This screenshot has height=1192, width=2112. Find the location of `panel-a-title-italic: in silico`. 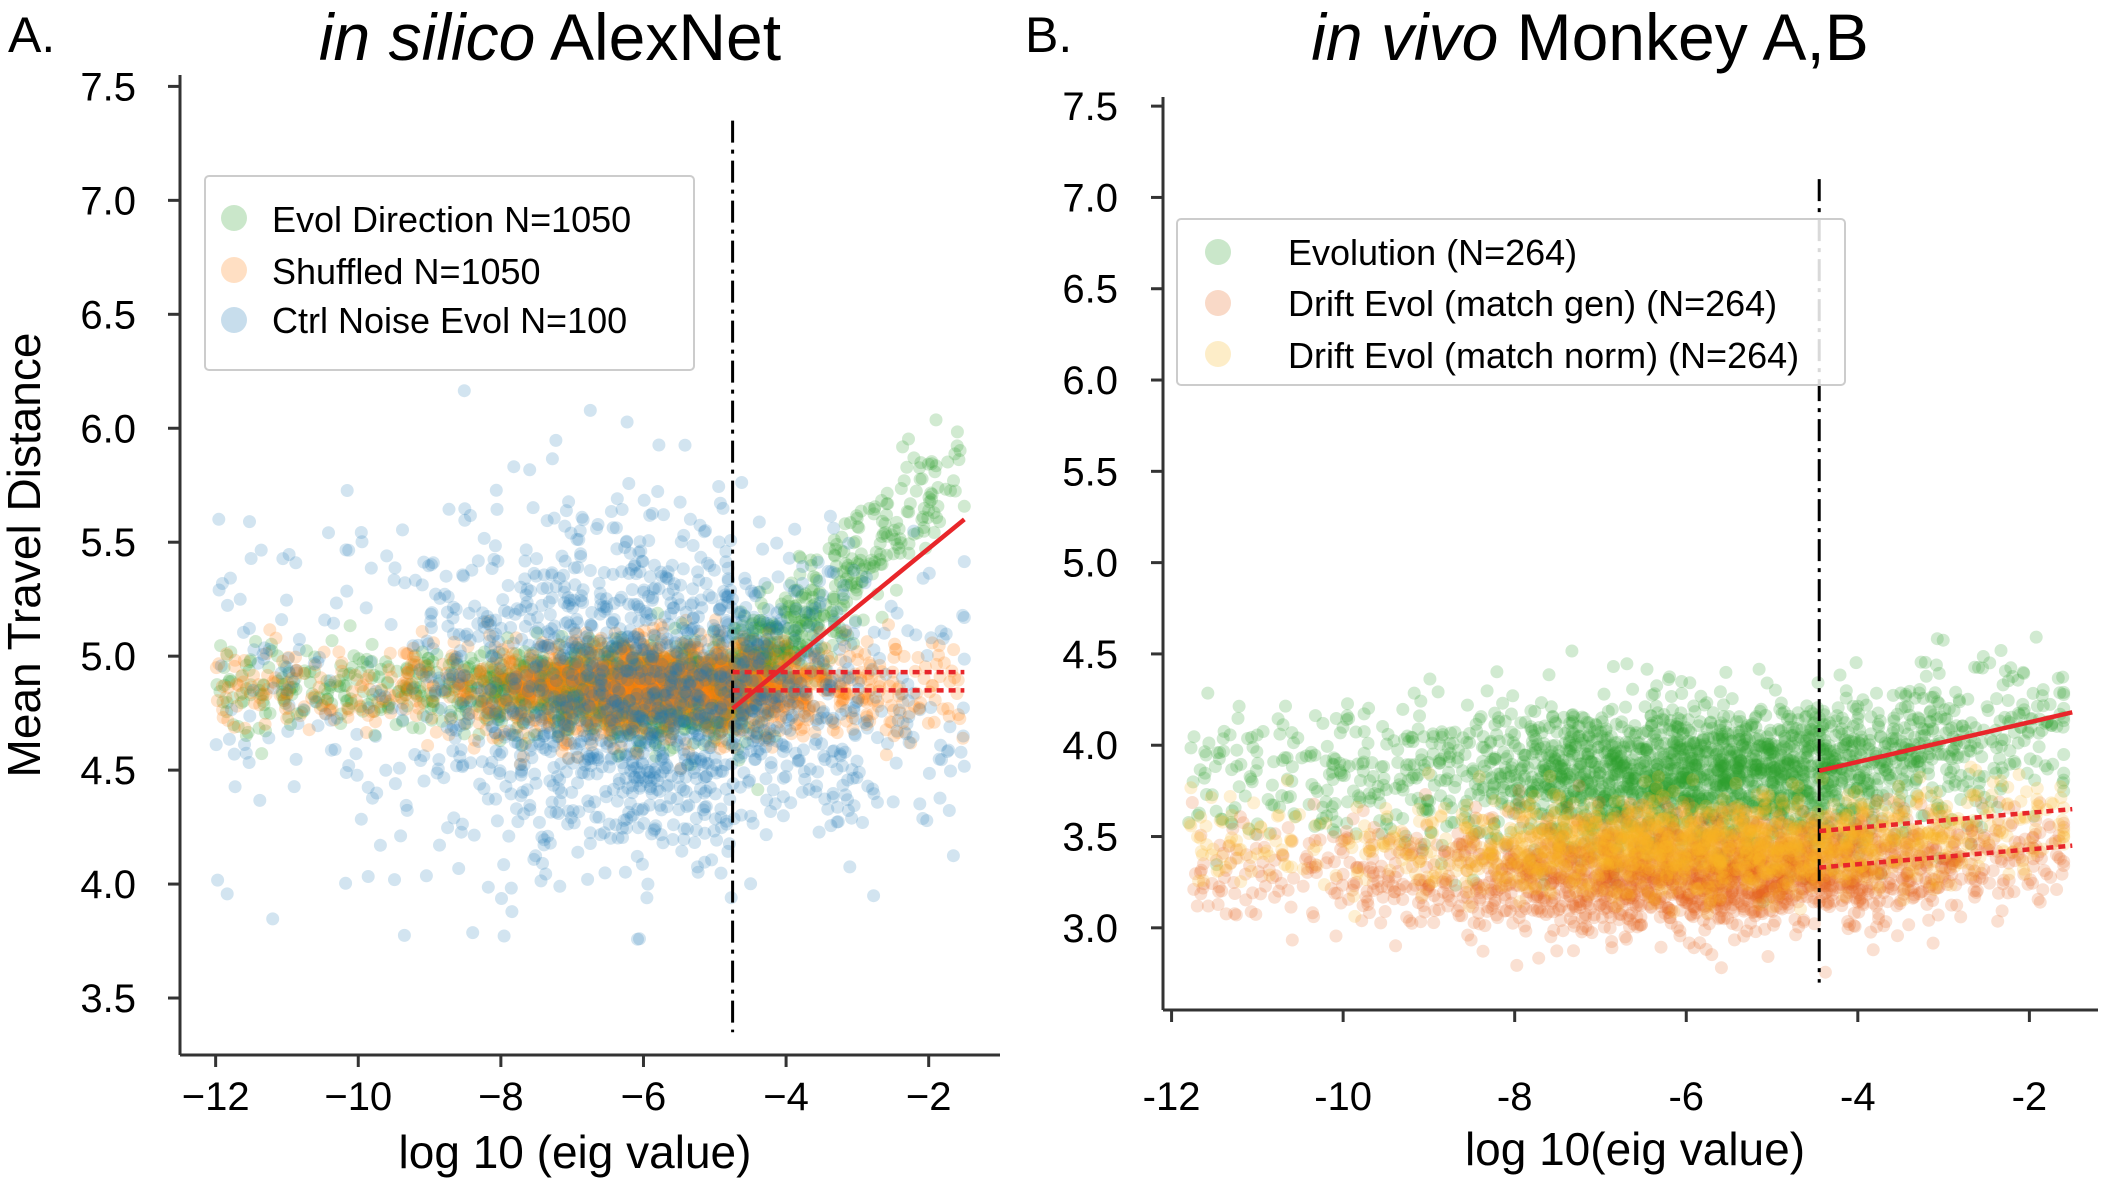

panel-a-title-italic: in silico is located at coordinates (427, 37).